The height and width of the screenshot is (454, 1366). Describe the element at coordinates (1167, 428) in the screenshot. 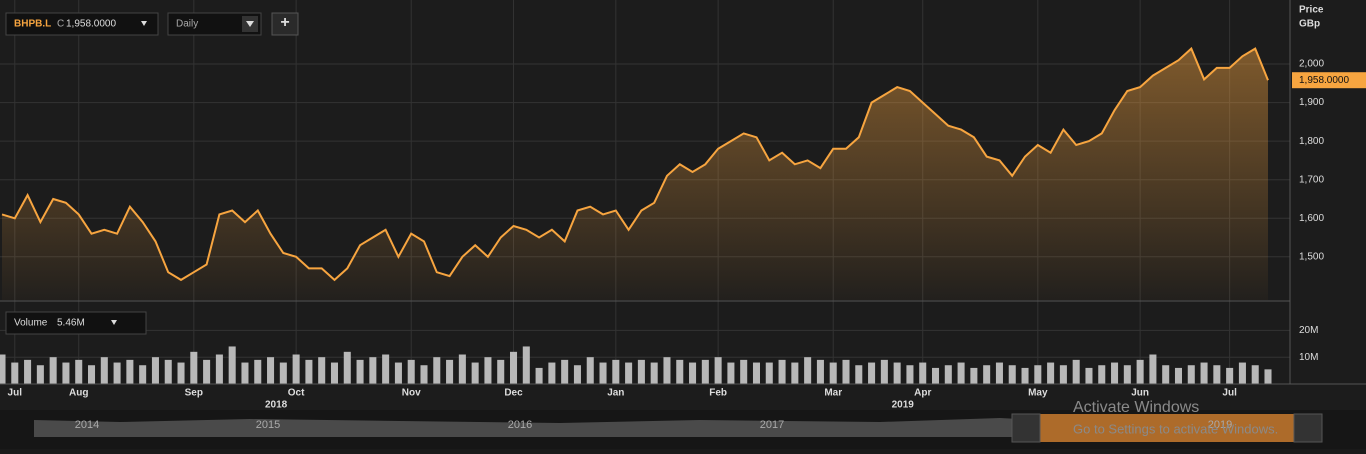

I see `navigator-window` at that location.